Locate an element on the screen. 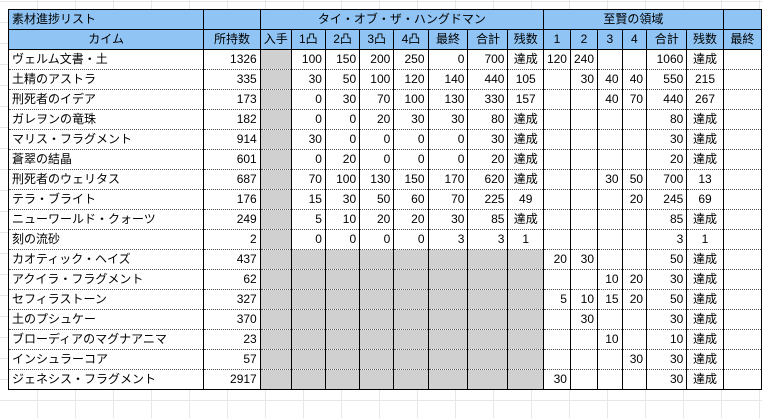 The height and width of the screenshot is (418, 762). cell-g2-remaining: 13 is located at coordinates (705, 179).